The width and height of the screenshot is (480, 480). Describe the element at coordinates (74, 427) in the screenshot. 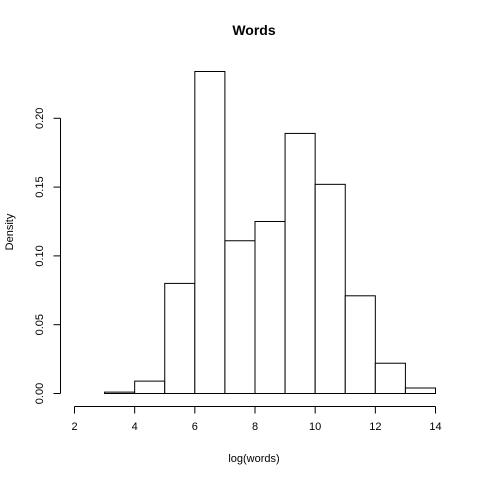

I see `x-tick-label: 2` at that location.